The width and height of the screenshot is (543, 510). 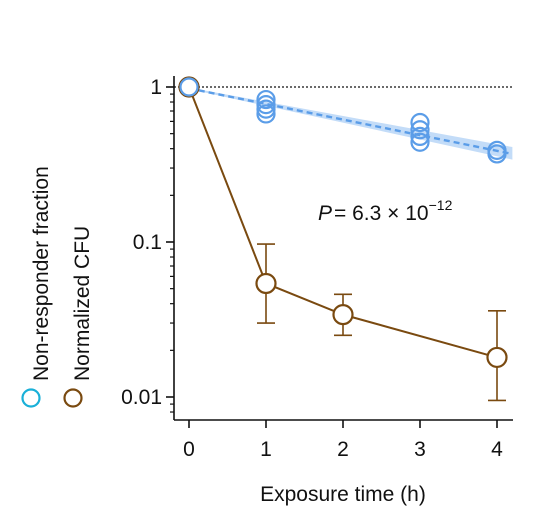 I want to click on p-symbol: P, so click(x=325, y=213).